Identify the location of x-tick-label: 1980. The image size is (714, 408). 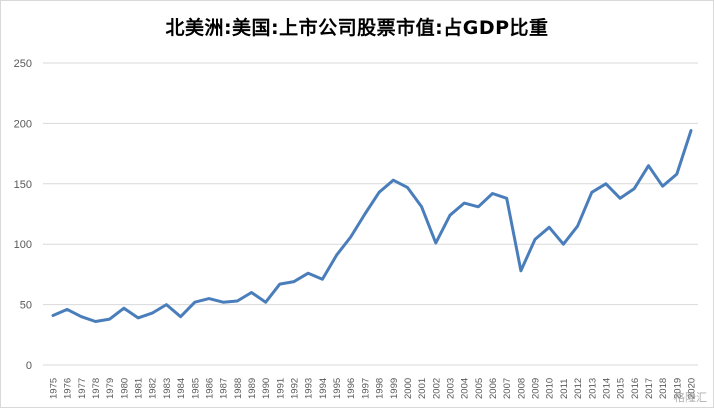
(124, 388).